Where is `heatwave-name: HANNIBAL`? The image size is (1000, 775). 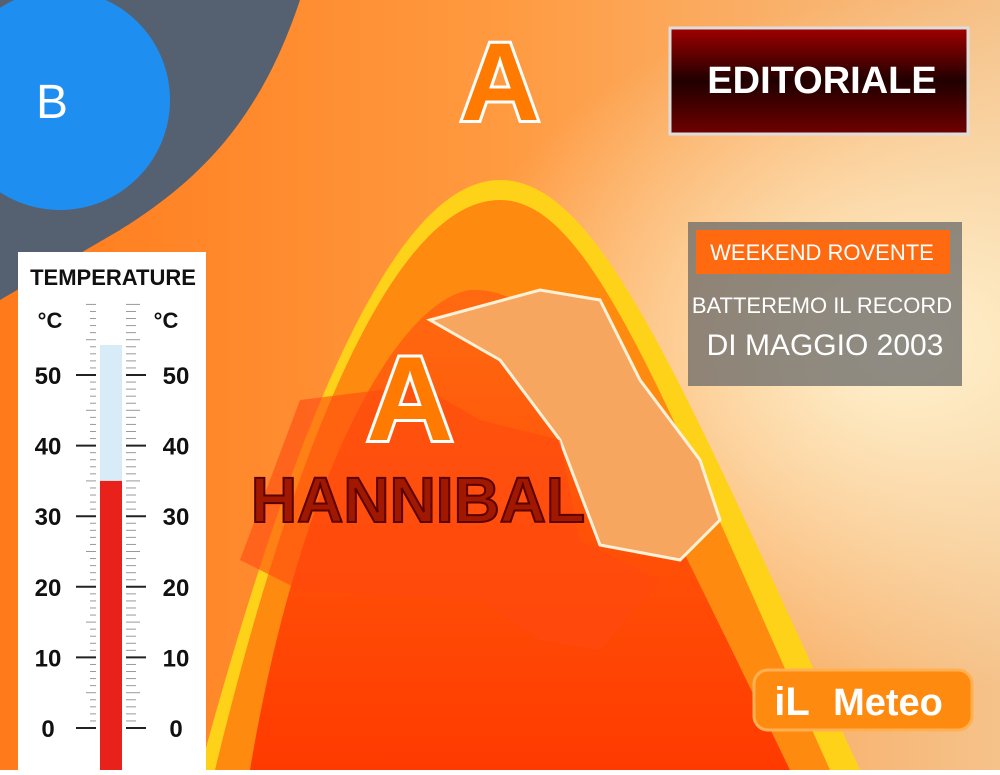
heatwave-name: HANNIBAL is located at coordinates (418, 500).